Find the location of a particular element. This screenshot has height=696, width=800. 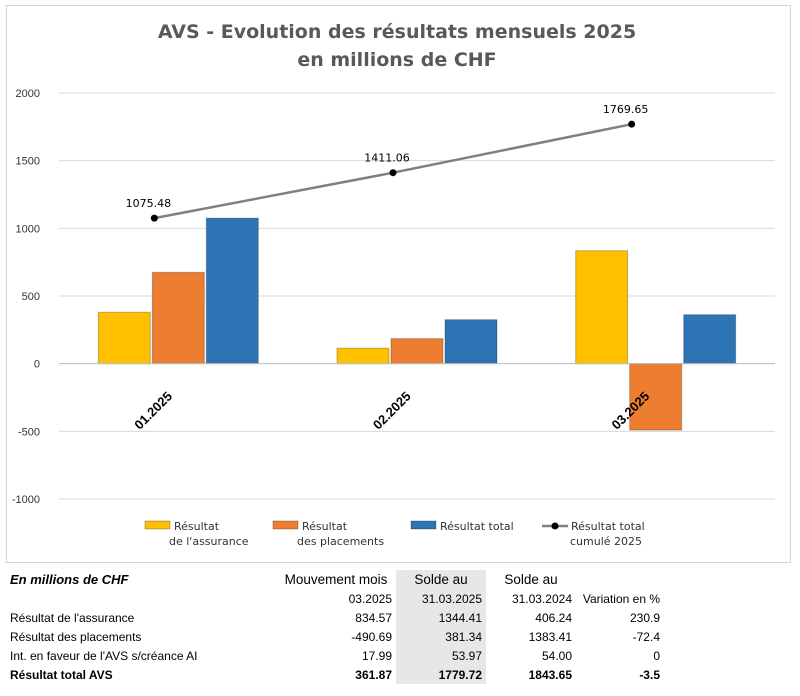

y-tick-label: -1000 is located at coordinates (26, 500).